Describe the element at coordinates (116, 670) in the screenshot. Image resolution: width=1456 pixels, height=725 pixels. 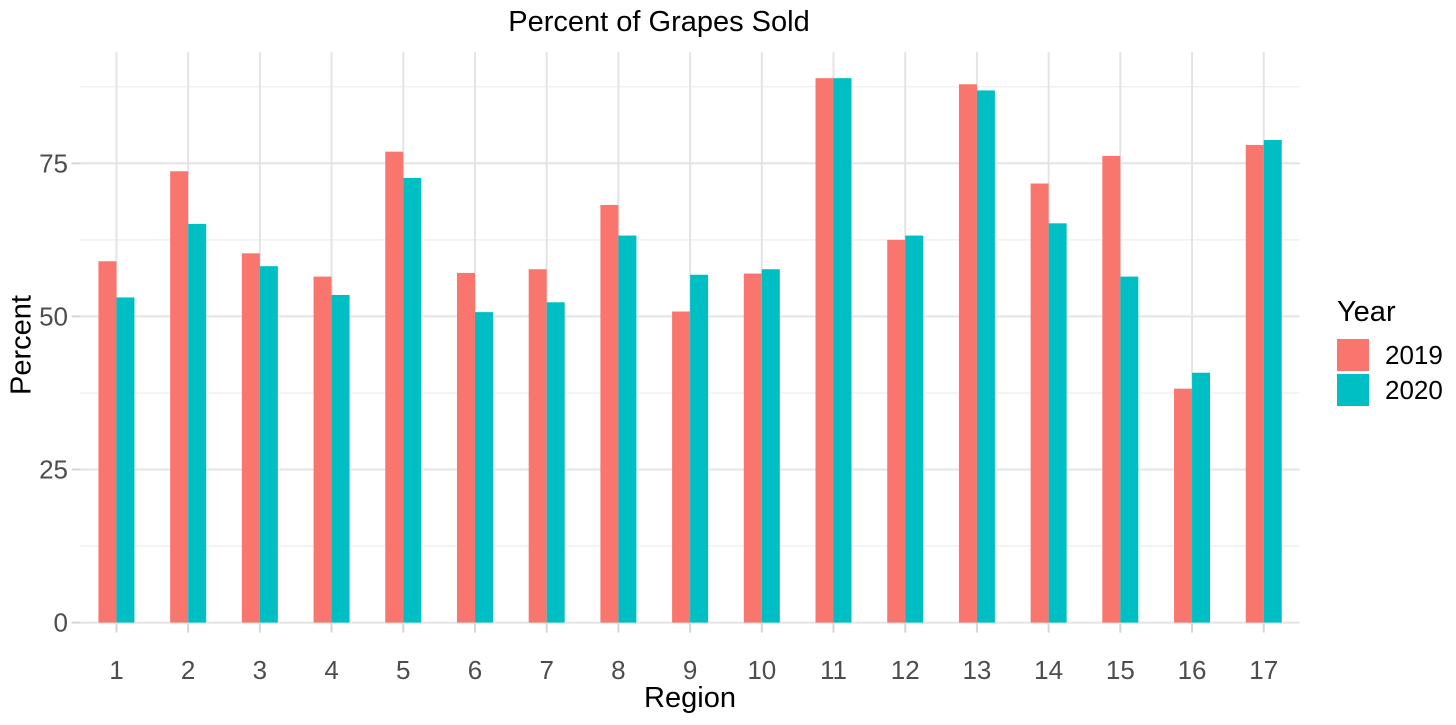
I see `x-tick-label-1: 1` at that location.